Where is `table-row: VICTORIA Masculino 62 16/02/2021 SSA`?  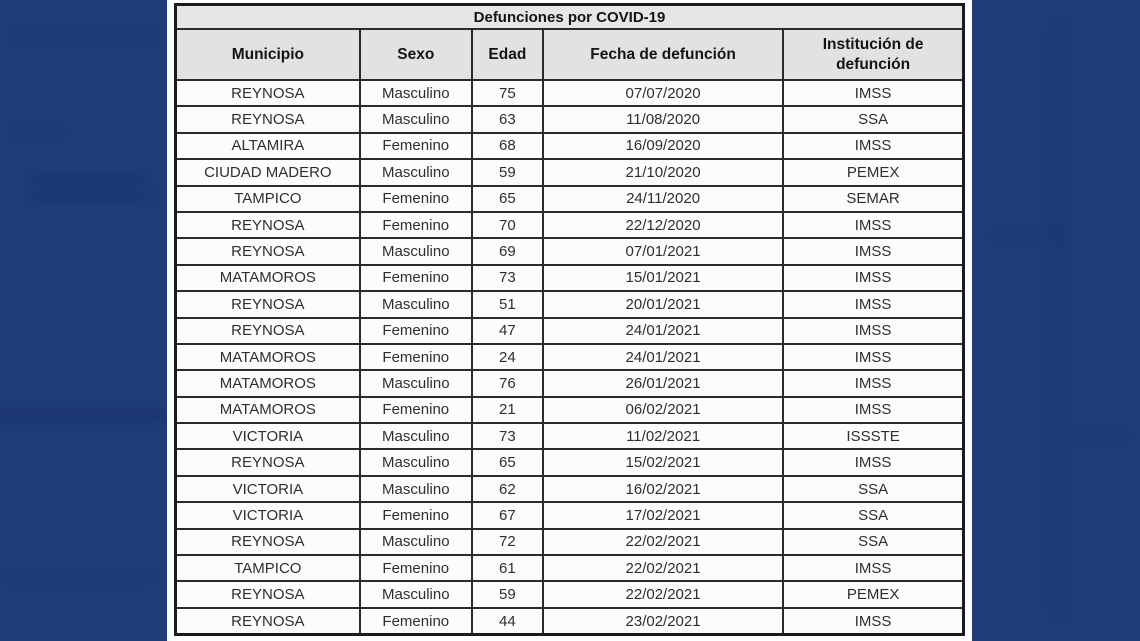
table-row: VICTORIA Masculino 62 16/02/2021 SSA is located at coordinates (569, 489).